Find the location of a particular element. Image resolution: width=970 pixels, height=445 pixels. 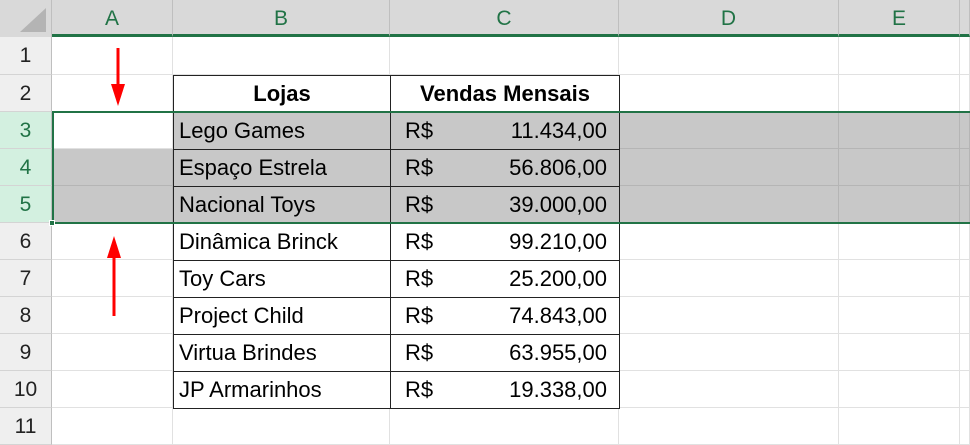

sales-value: 99.210,00 is located at coordinates (558, 241).